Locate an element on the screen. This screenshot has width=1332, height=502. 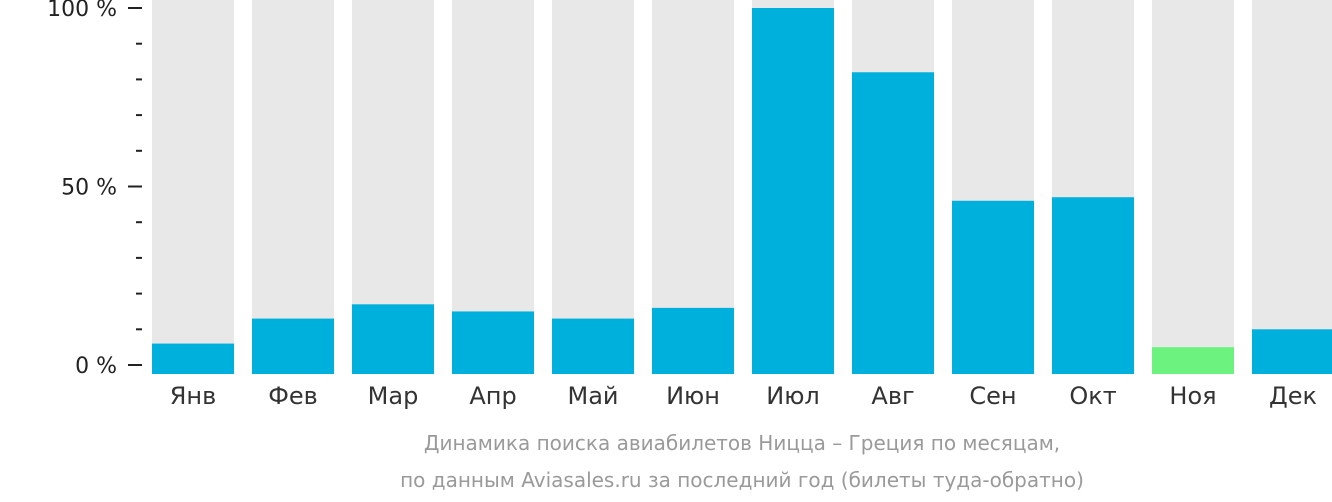
y-tick-label-1: 50 % is located at coordinates (89, 188).